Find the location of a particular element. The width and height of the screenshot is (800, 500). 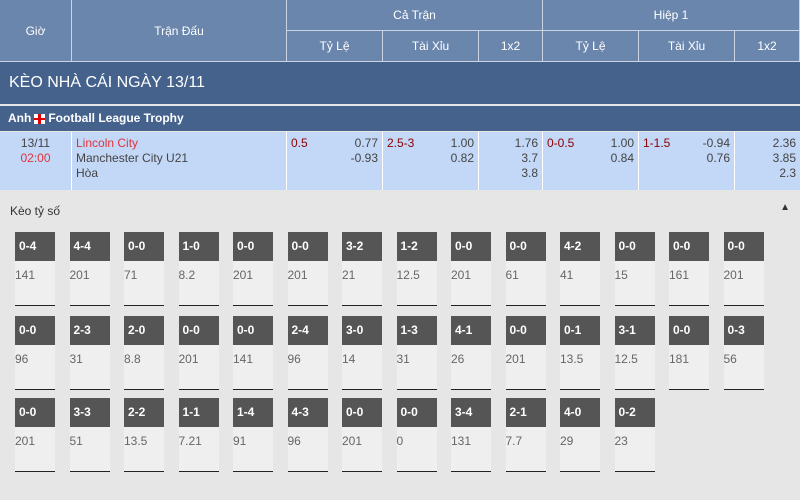

score-cell: 4-2 41 is located at coordinates (580, 269).